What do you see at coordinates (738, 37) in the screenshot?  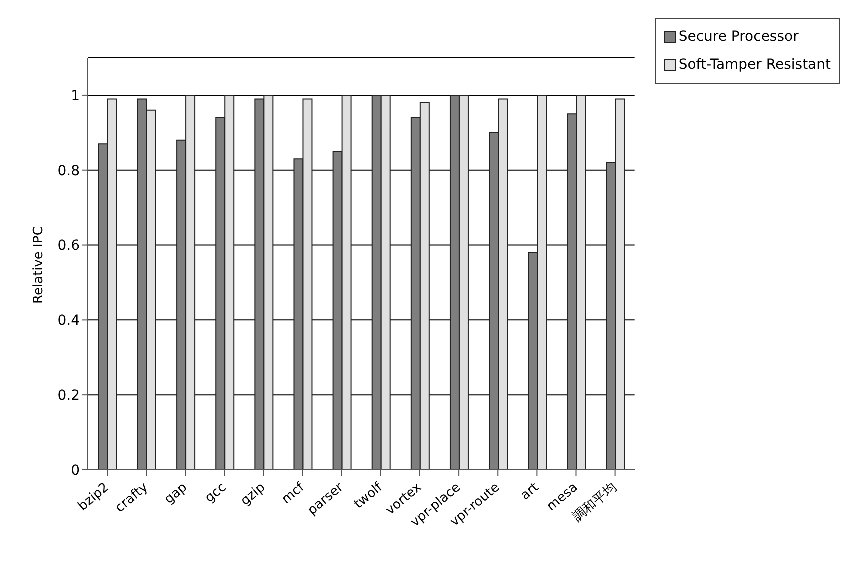 I see `legend-label: Secure Processor` at bounding box center [738, 37].